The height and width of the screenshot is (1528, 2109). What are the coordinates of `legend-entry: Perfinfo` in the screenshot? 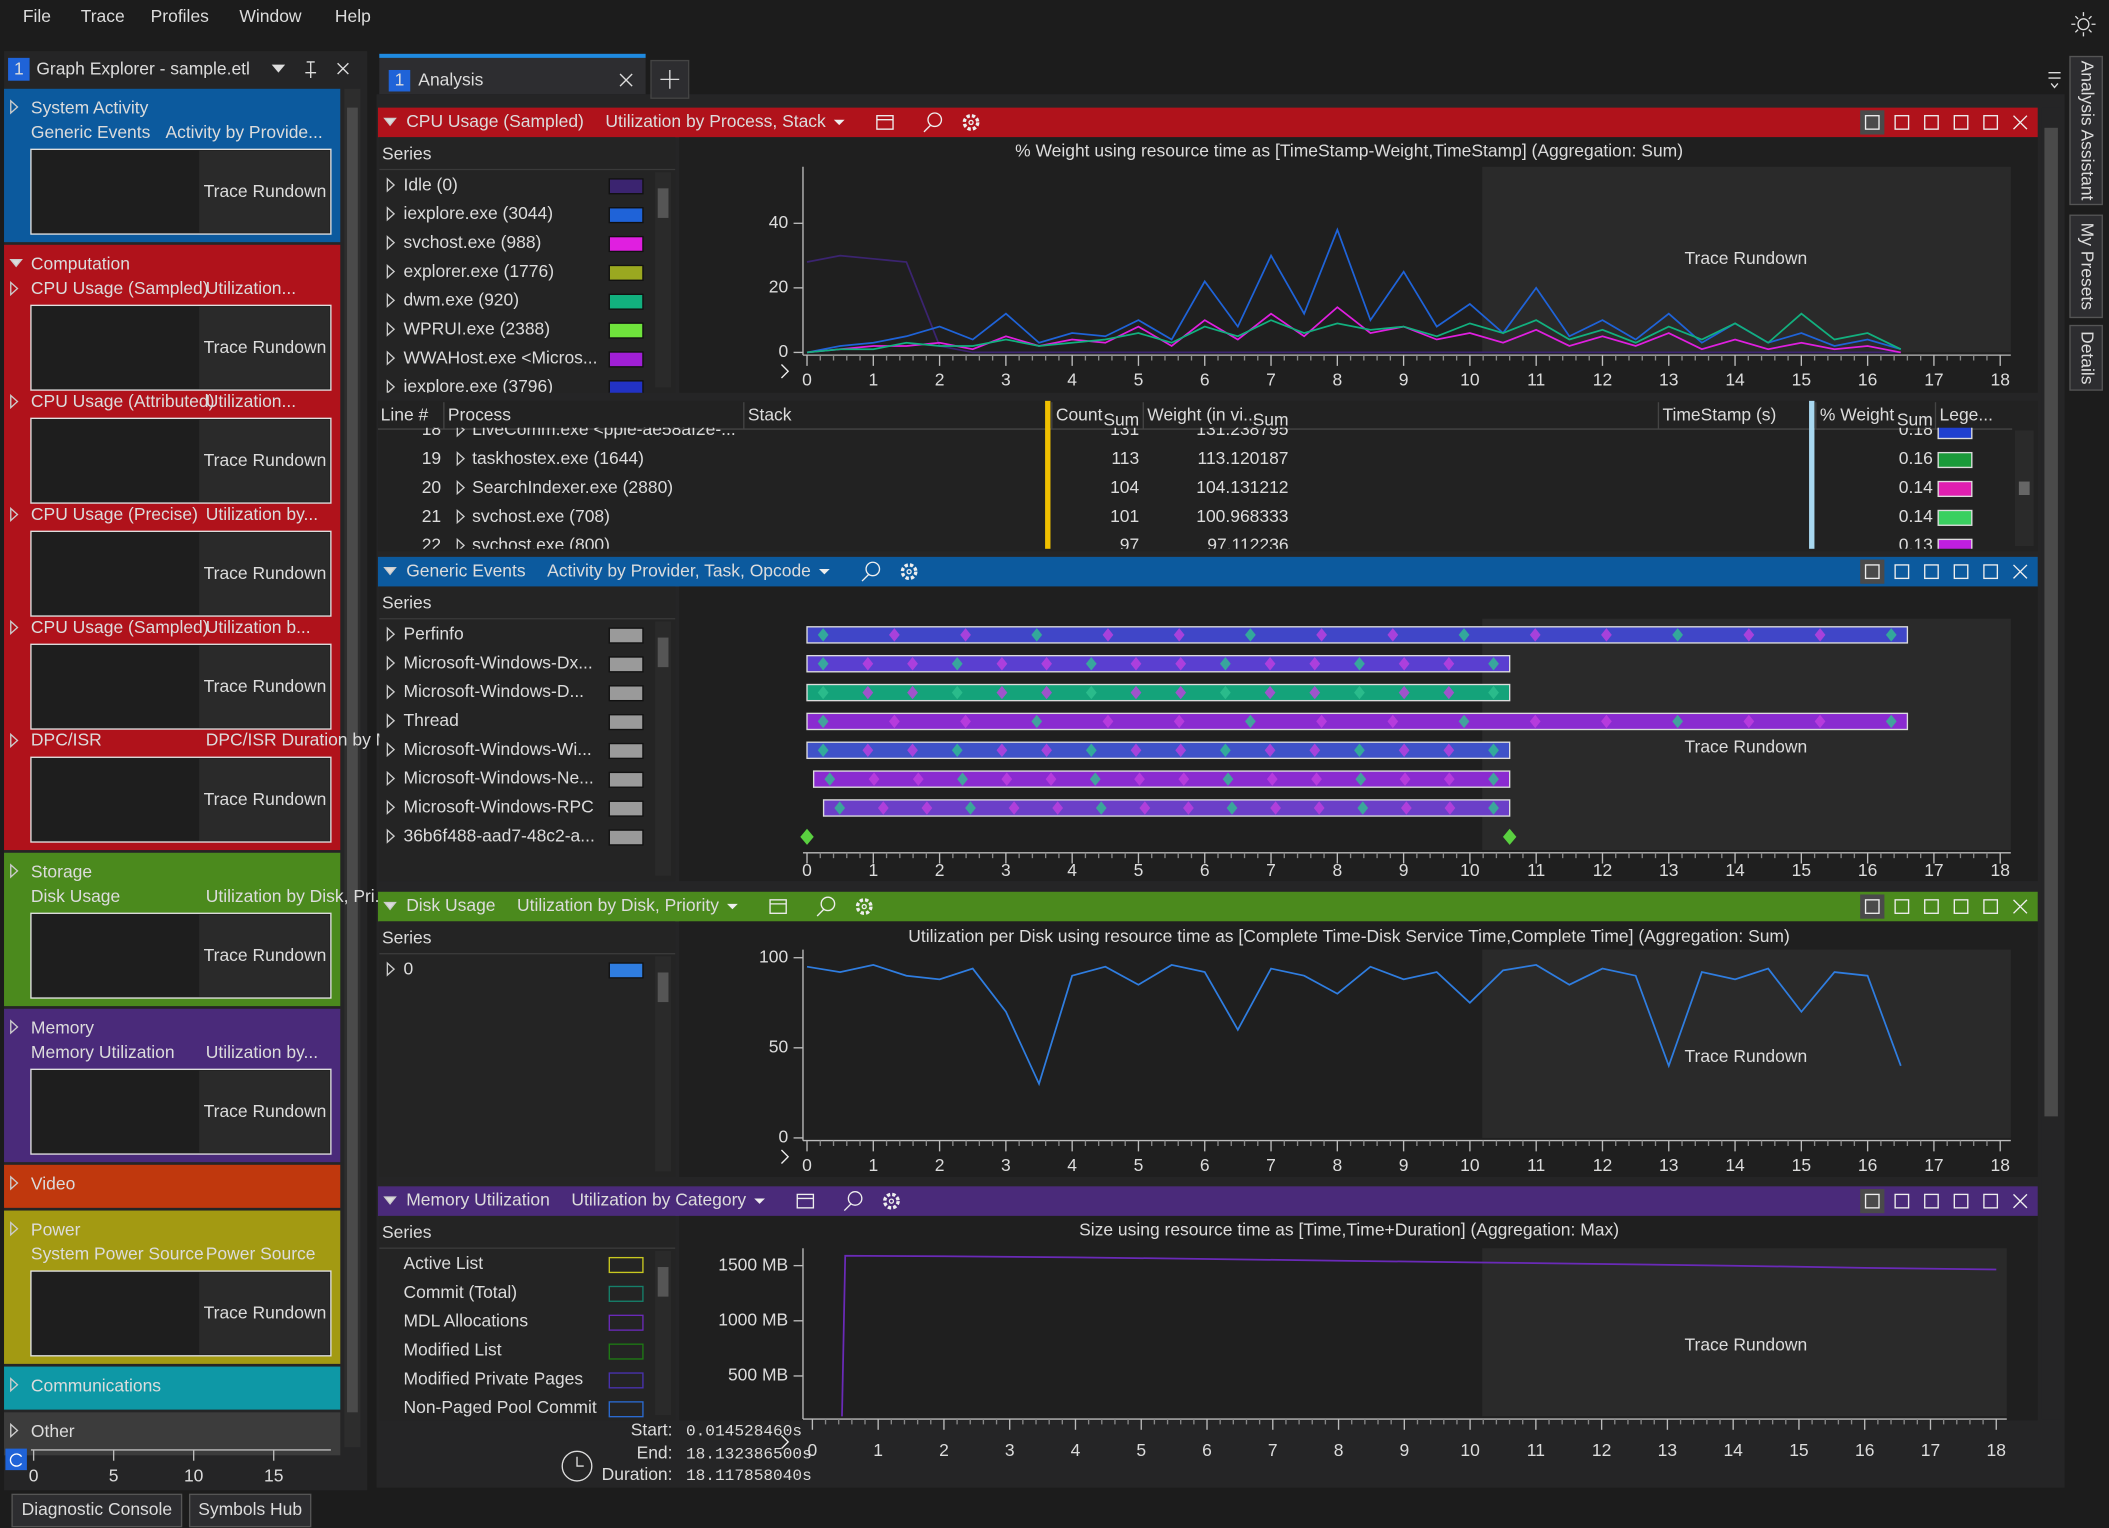 It's located at (434, 634).